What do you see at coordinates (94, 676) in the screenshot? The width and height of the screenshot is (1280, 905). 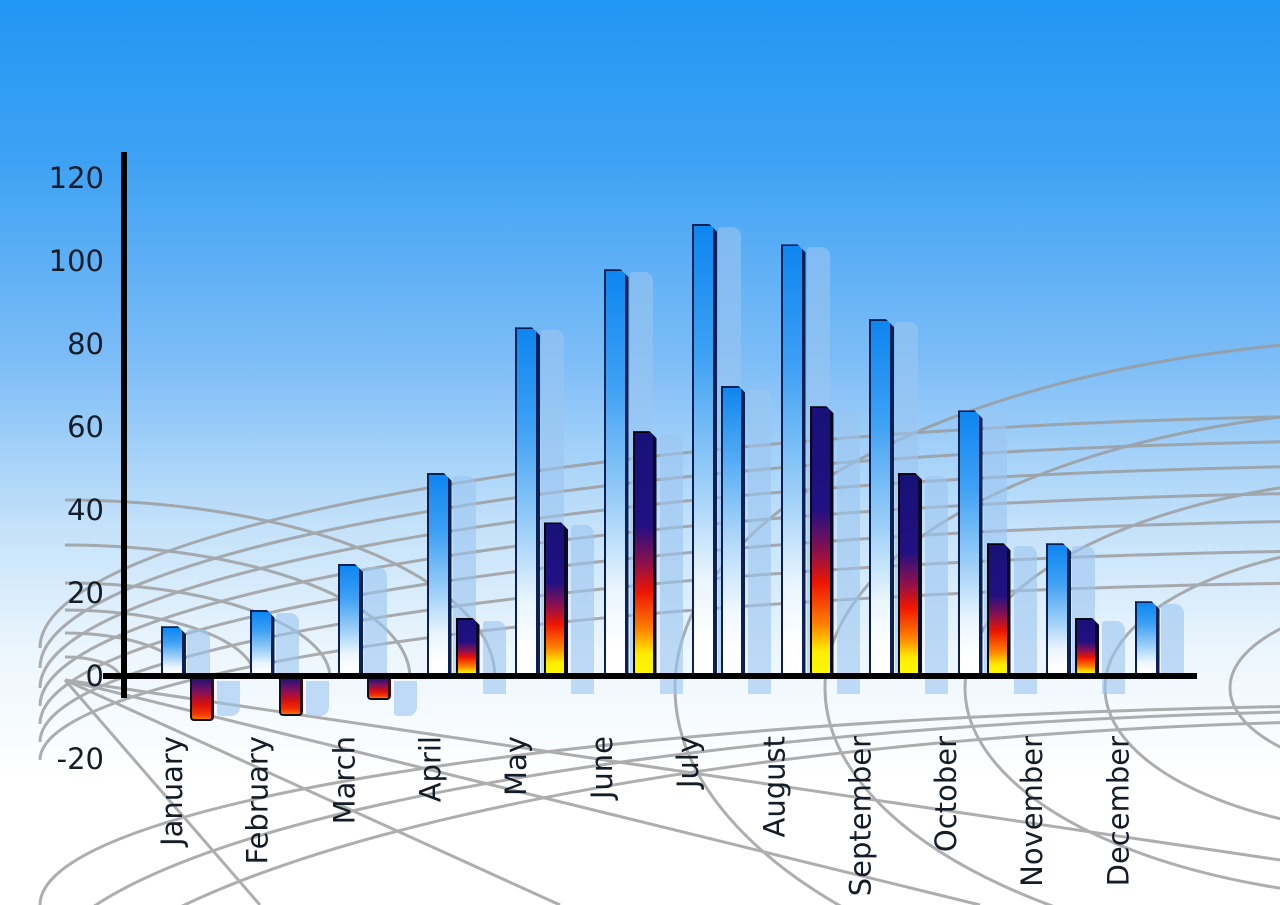 I see `y-tick-label-0: 0` at bounding box center [94, 676].